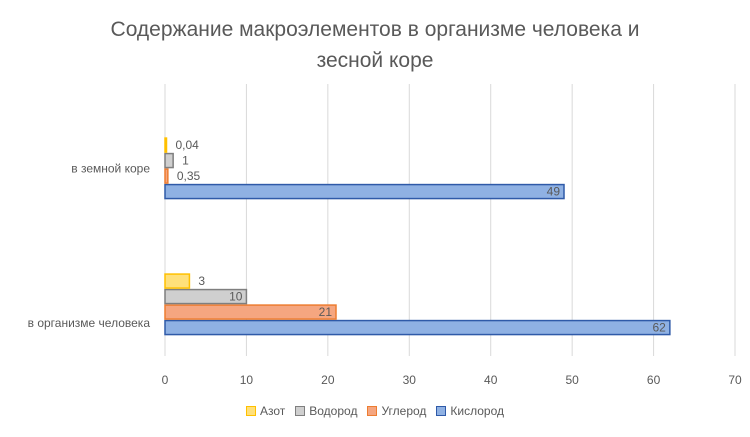 Image resolution: width=750 pixels, height=437 pixels. What do you see at coordinates (477, 411) in the screenshot?
I see `legend-label: Кислород` at bounding box center [477, 411].